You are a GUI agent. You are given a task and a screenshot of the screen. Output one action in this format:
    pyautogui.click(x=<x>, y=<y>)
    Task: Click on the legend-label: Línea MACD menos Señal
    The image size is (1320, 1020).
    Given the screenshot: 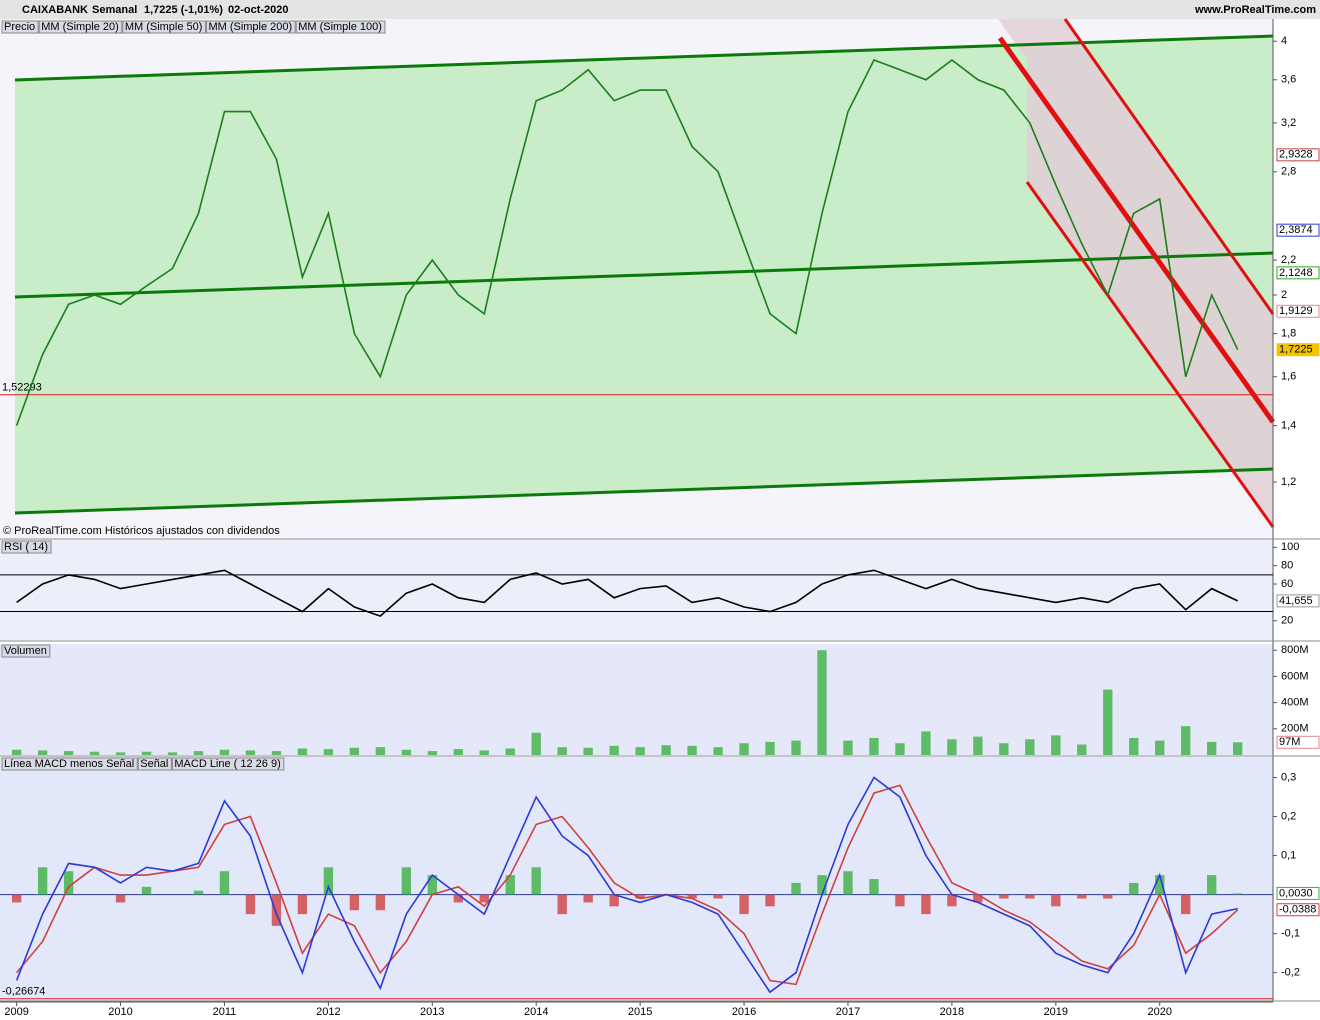 What is the action you would take?
    pyautogui.click(x=69, y=764)
    